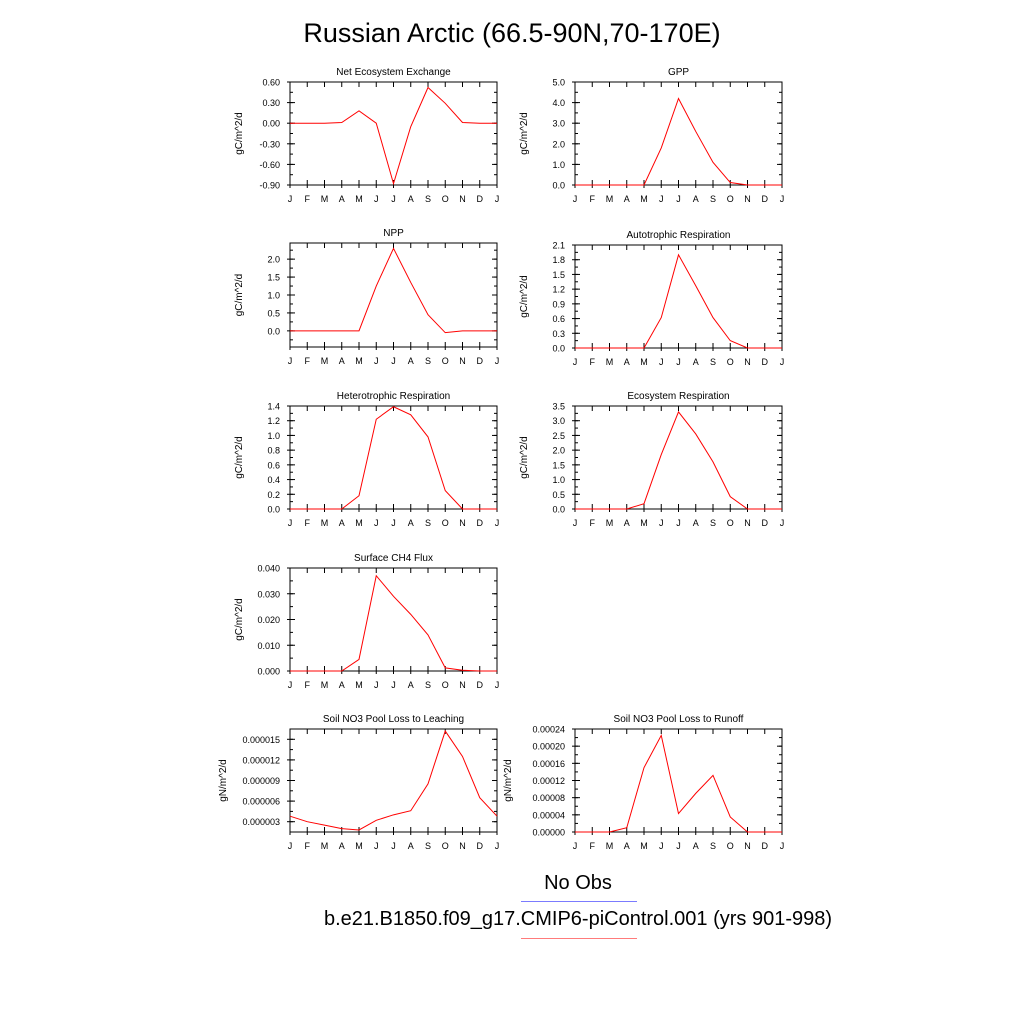  Describe the element at coordinates (593, 199) in the screenshot. I see `x-tick-label: F` at that location.